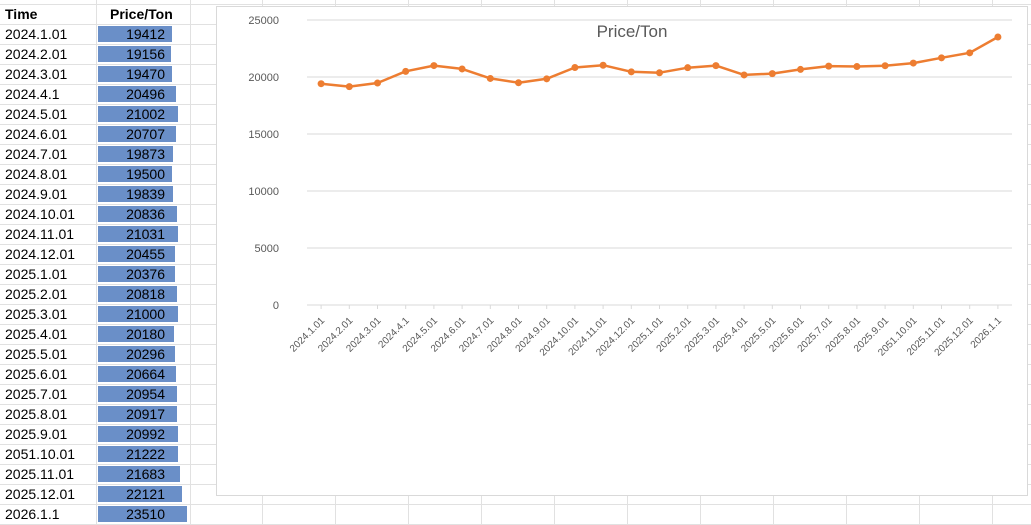 The width and height of the screenshot is (1031, 525). I want to click on table-row: 2024.11.01 21031, so click(95, 234).